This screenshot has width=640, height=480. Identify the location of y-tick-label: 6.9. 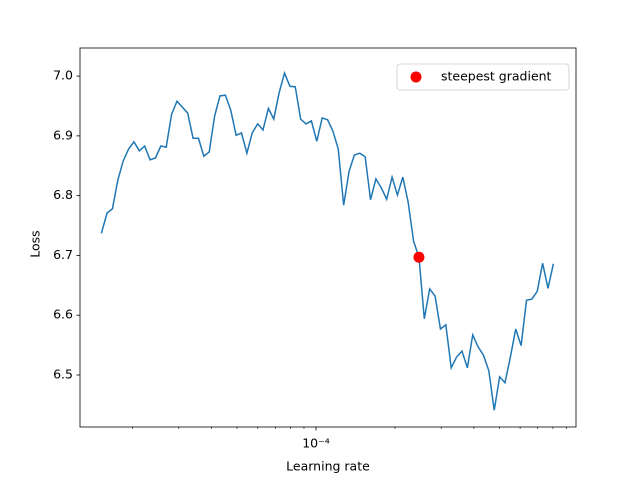
(63, 134).